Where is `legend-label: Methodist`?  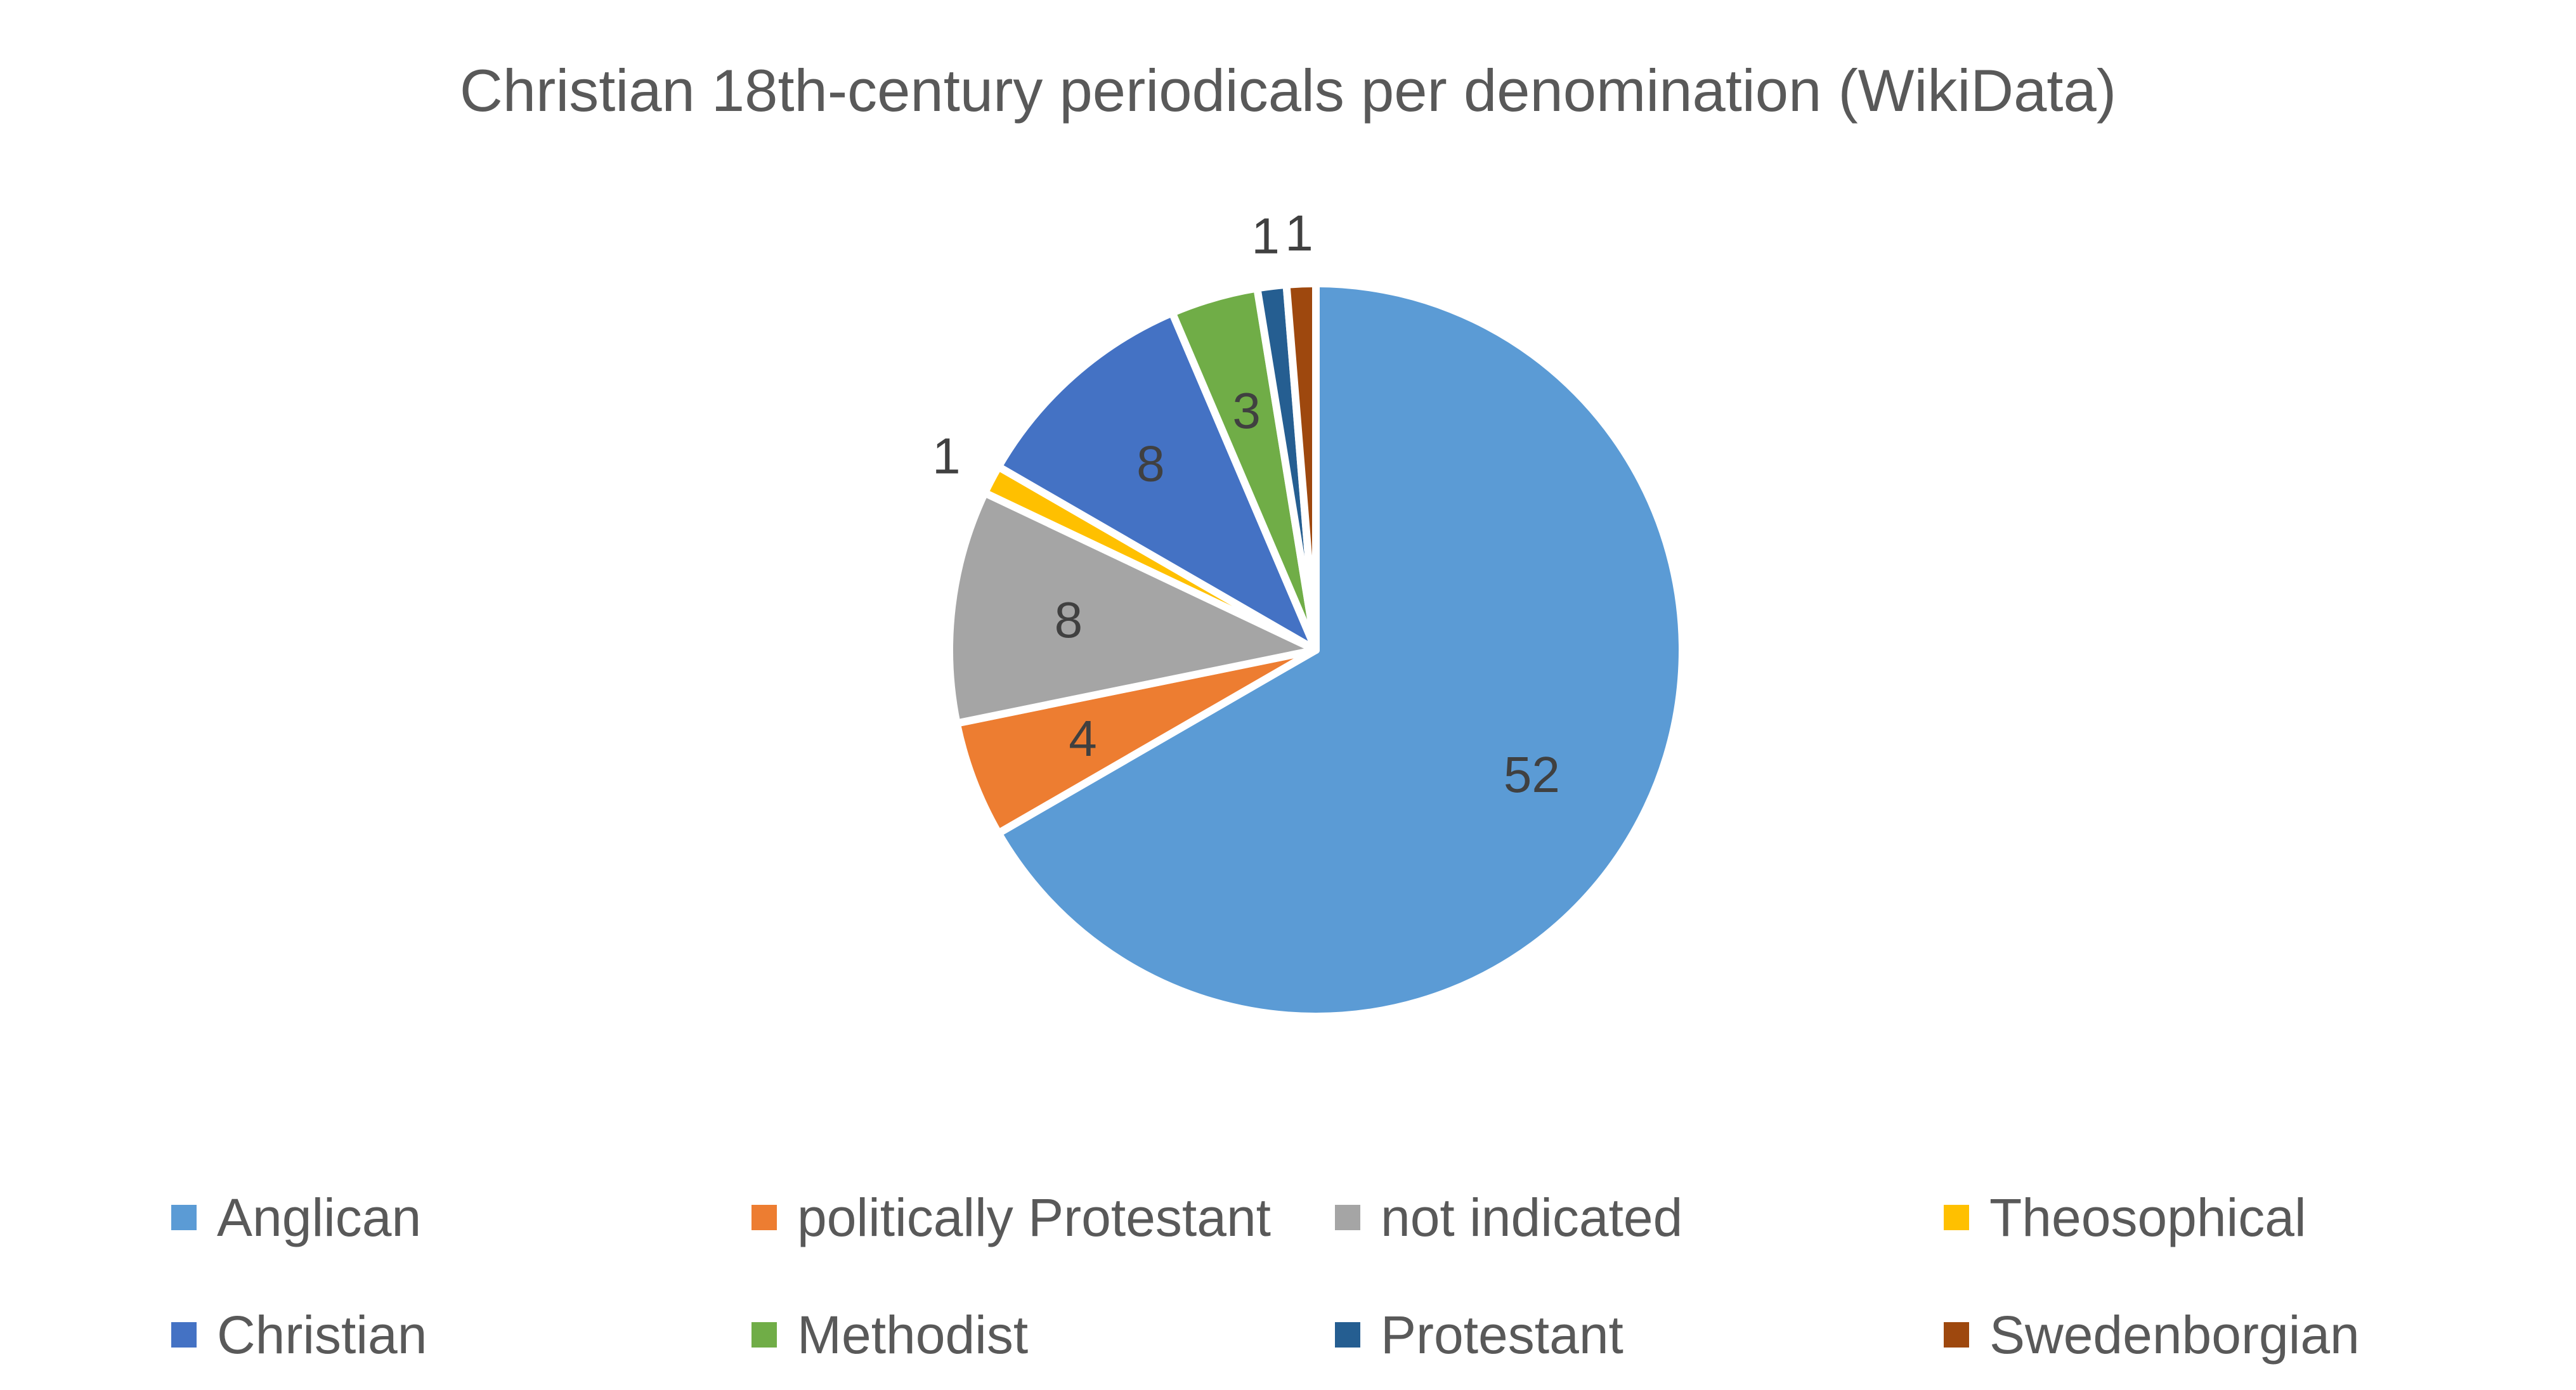
legend-label: Methodist is located at coordinates (913, 1335).